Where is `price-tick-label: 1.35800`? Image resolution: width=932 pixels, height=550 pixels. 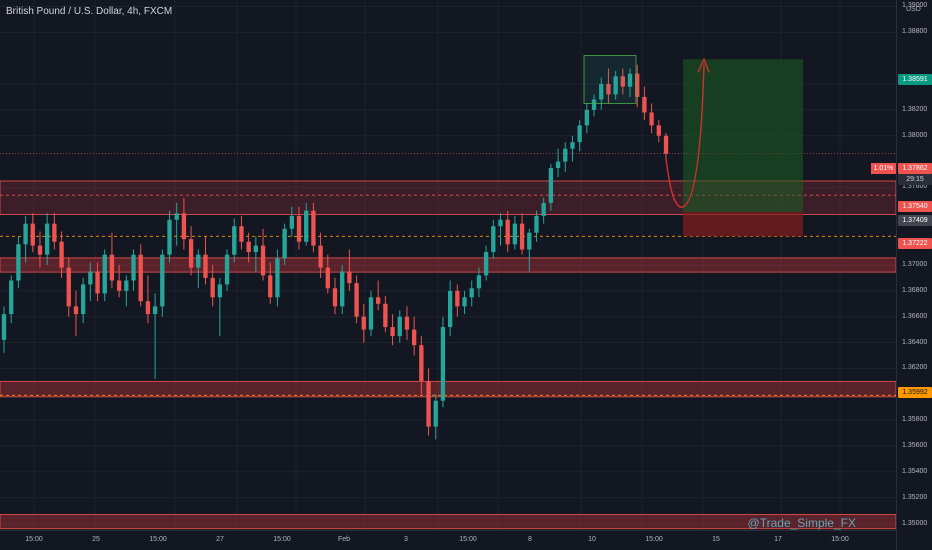 price-tick-label: 1.35800 is located at coordinates (915, 420).